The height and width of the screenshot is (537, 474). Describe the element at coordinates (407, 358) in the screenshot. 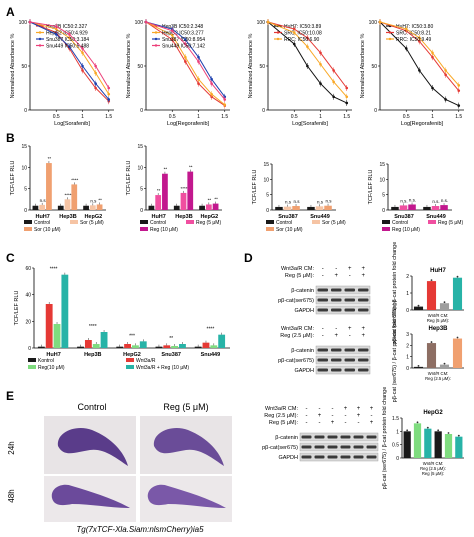

I see `D2-ytick-label: 1` at that location.